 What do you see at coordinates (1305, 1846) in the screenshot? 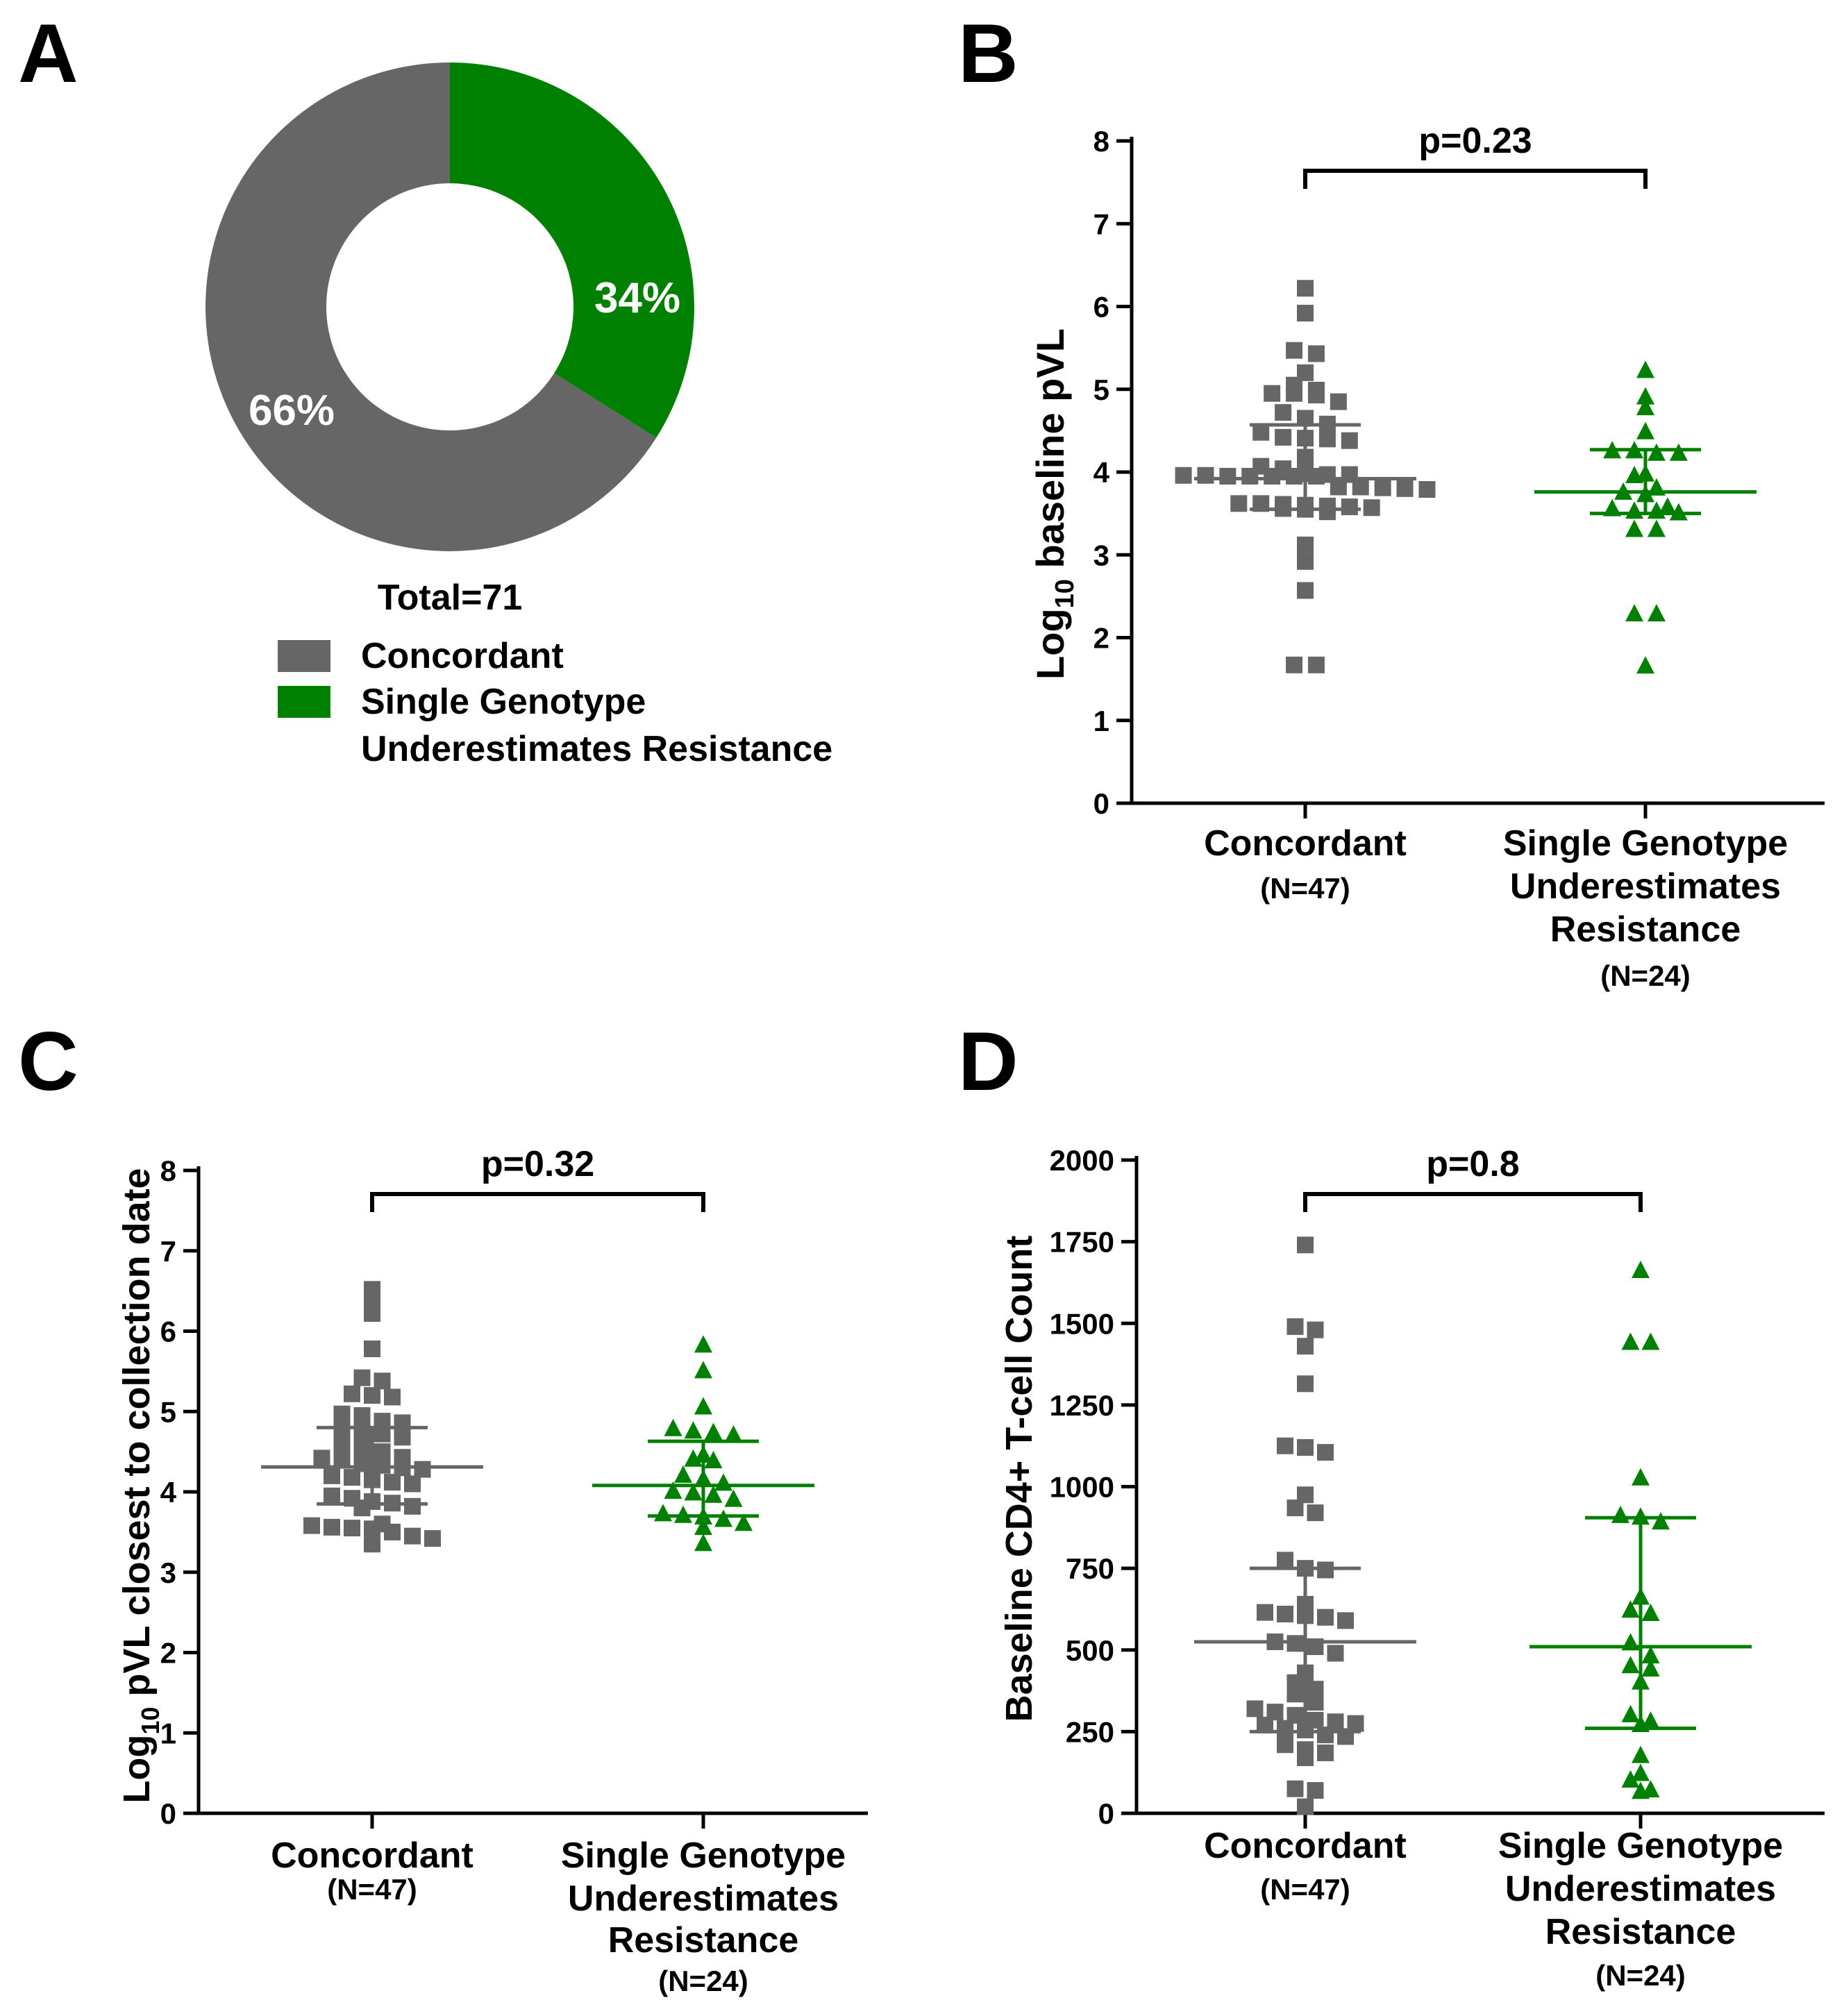
I see `panel-d-x-label-concordant: Concordant` at bounding box center [1305, 1846].